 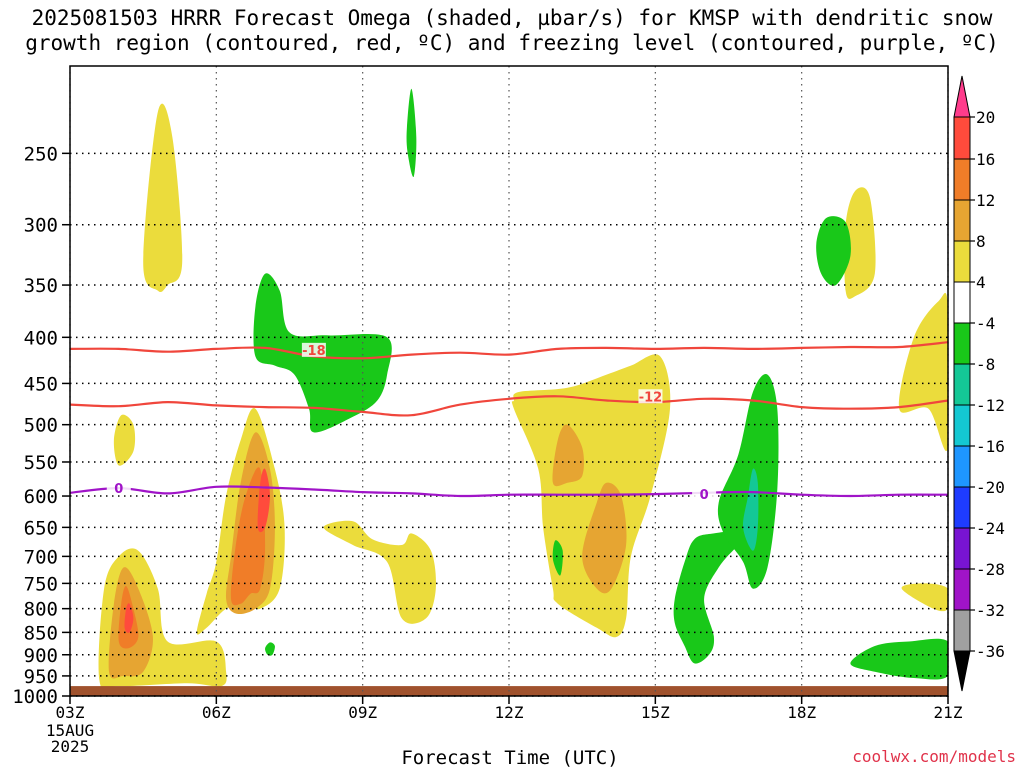 What do you see at coordinates (962, 671) in the screenshot?
I see `colorbar-bottom-arrow` at bounding box center [962, 671].